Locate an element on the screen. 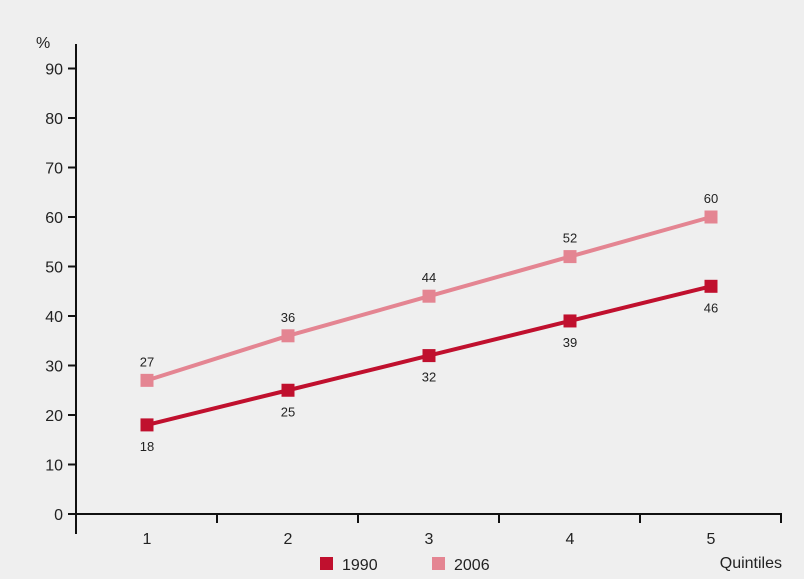  x-tick-label: 1 is located at coordinates (147, 539).